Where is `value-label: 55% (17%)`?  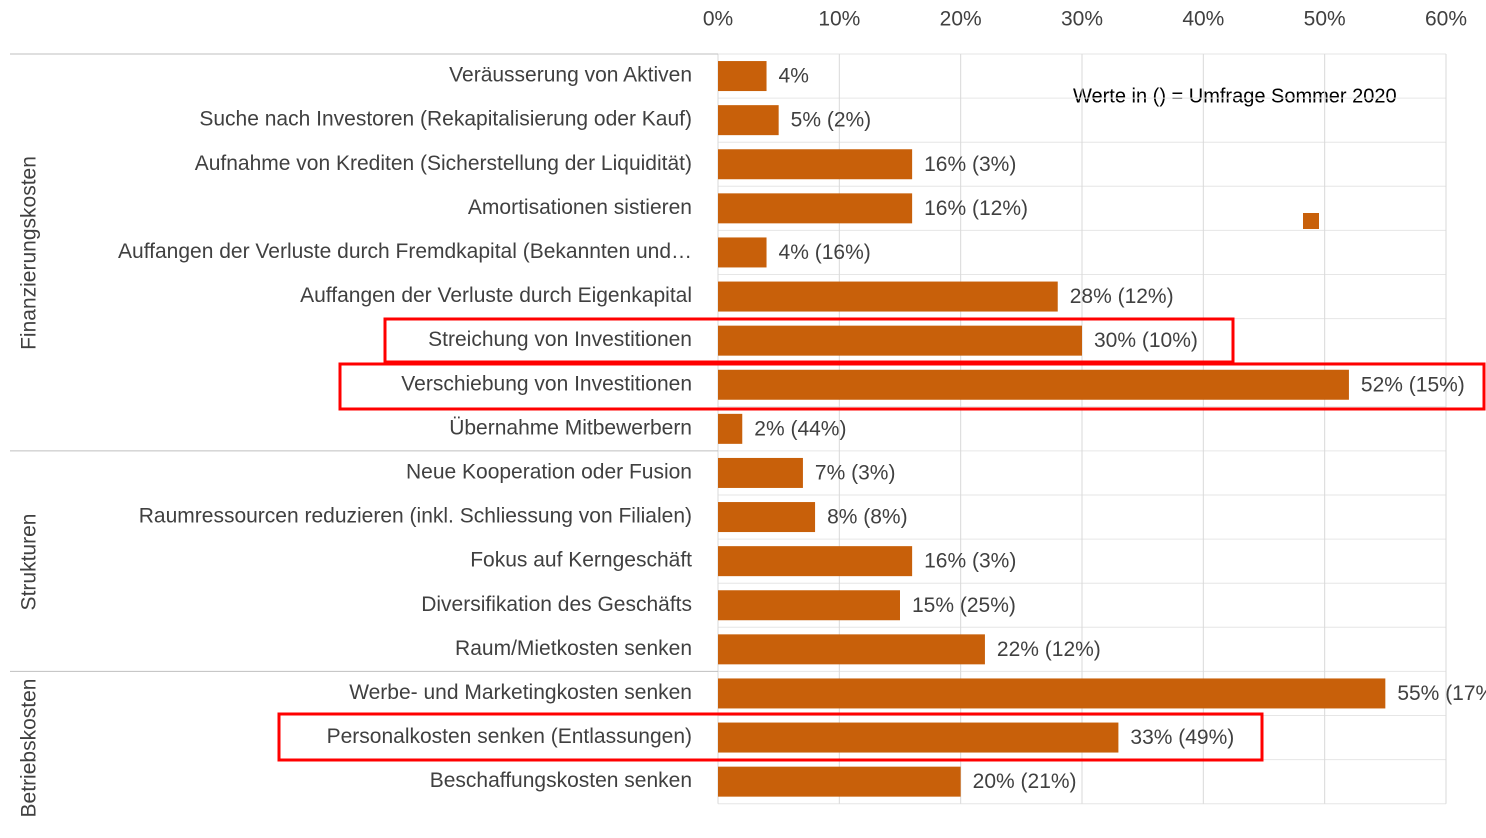
value-label: 55% (17%) is located at coordinates (1441, 693).